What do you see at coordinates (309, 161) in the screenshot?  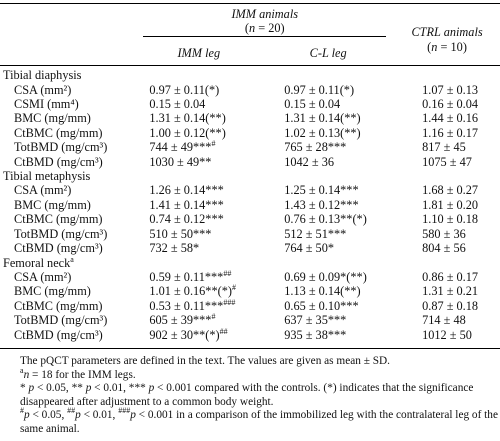 I see `value-cell: 1042 ± 36` at bounding box center [309, 161].